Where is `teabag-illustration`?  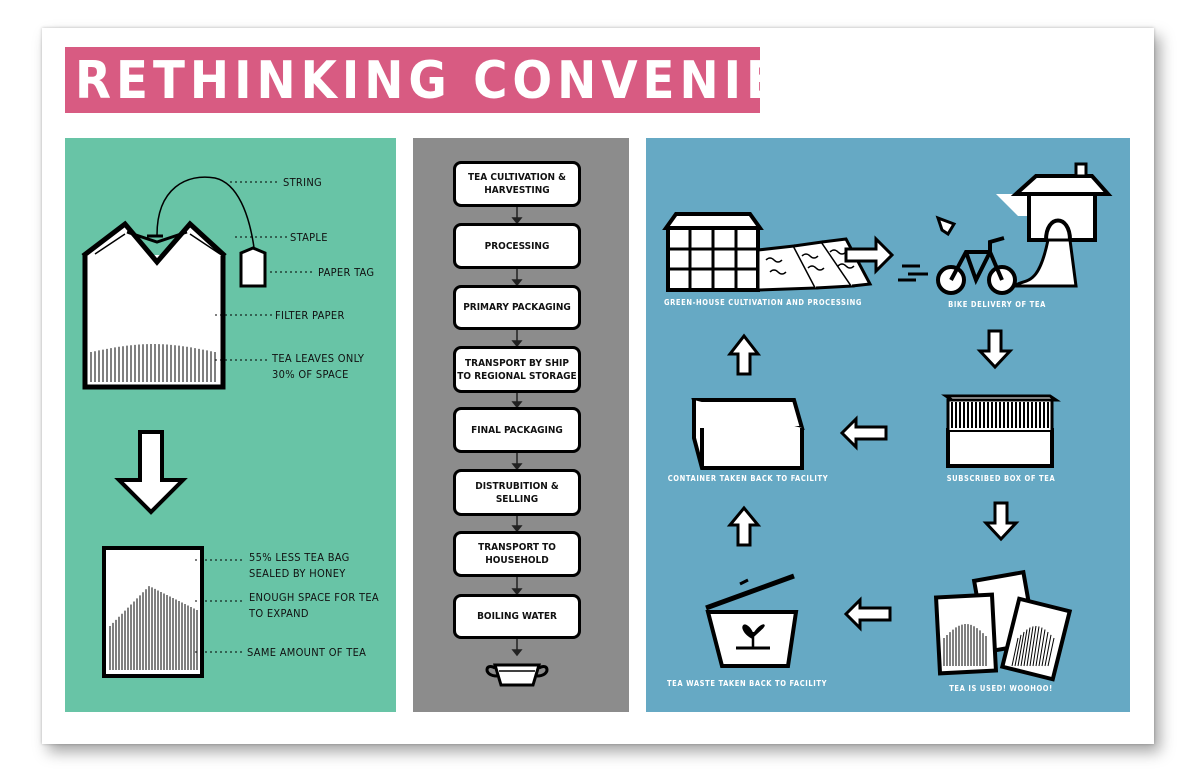
teabag-illustration is located at coordinates (198, 427).